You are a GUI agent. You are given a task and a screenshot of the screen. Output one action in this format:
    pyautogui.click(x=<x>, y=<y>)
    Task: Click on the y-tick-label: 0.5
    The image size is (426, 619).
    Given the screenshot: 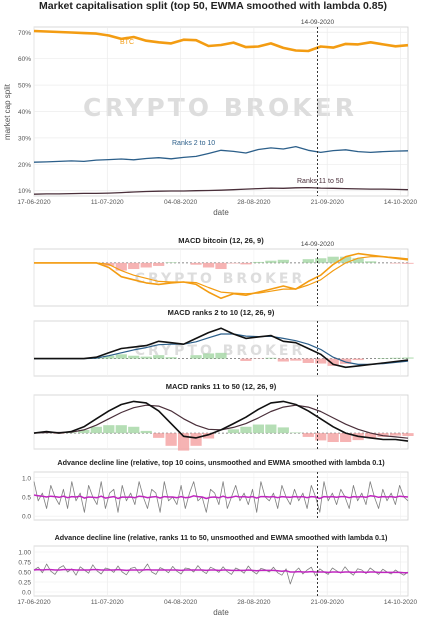 What is the action you would take?
    pyautogui.click(x=26, y=497)
    